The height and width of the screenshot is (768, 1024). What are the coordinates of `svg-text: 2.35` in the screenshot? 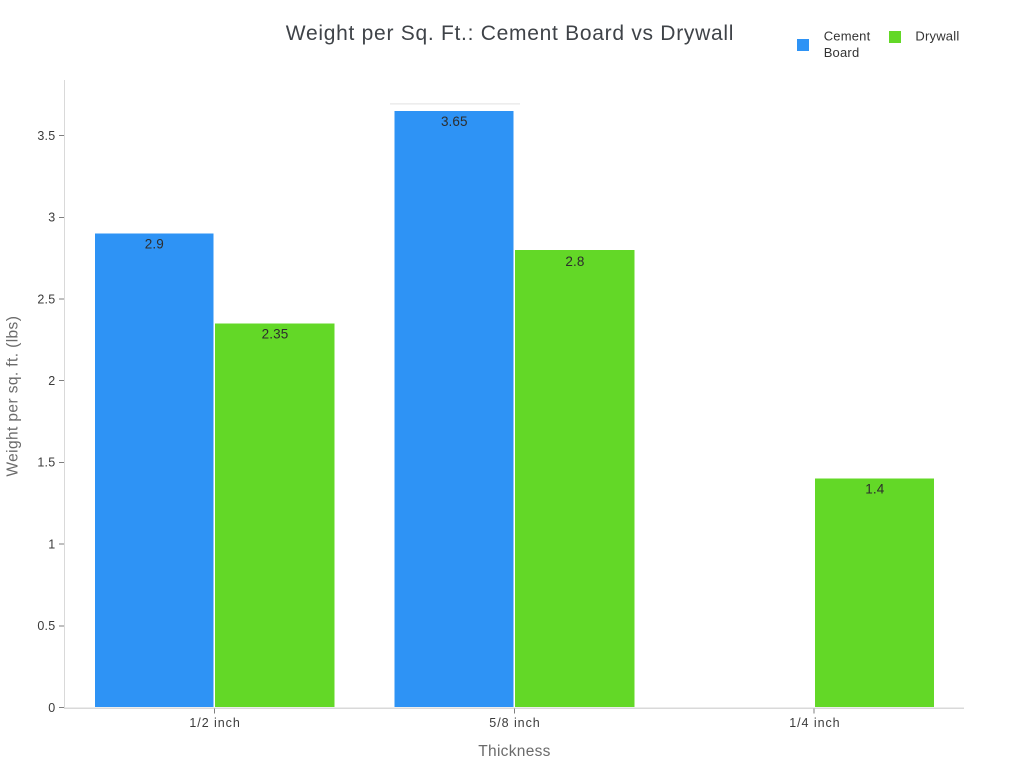 It's located at (275, 333).